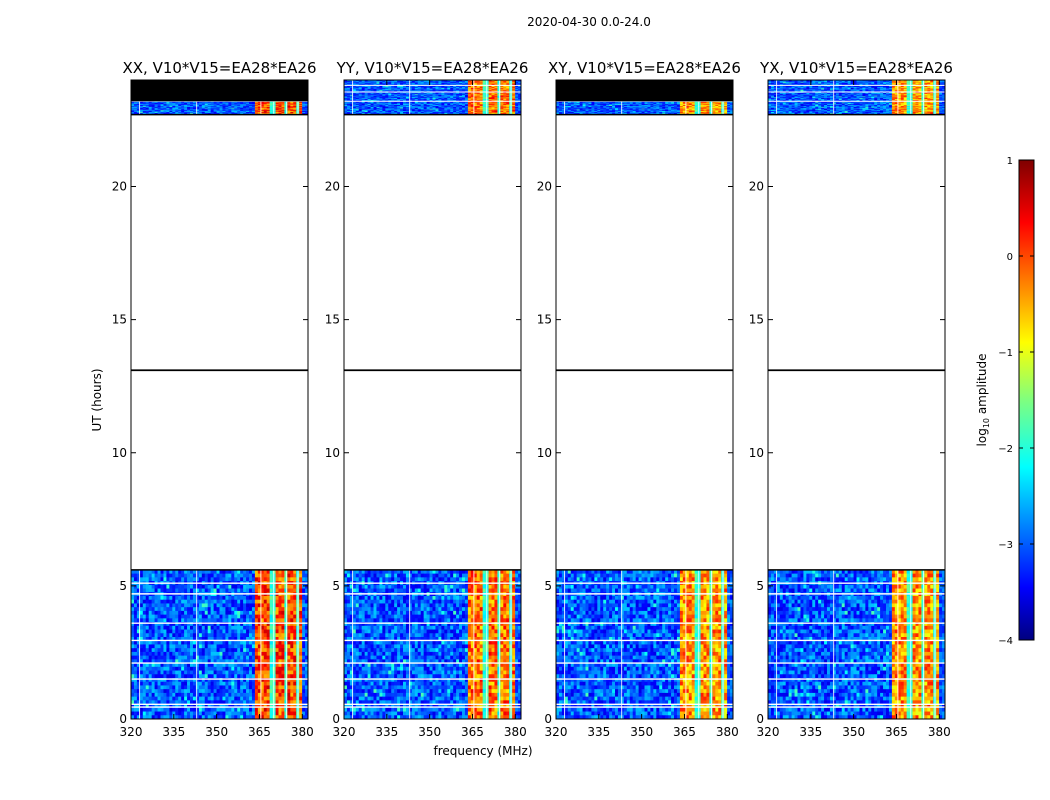 This screenshot has width=1050, height=800. Describe the element at coordinates (1005, 545) in the screenshot. I see `colorbar-tick-label: −3` at that location.